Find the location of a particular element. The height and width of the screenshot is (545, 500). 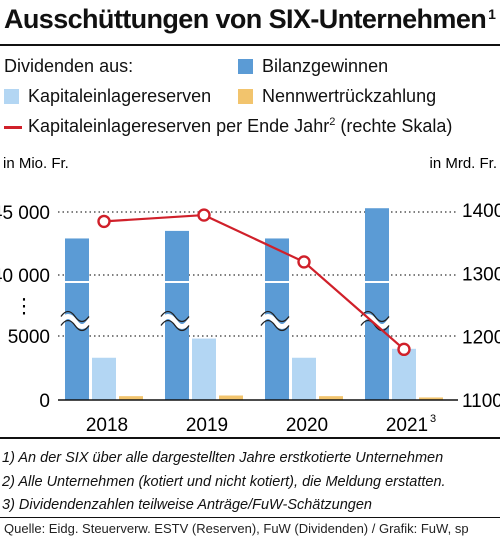

title-row: Ausschüttungen von SIX-Unternehmen 1 is located at coordinates (250, 24).